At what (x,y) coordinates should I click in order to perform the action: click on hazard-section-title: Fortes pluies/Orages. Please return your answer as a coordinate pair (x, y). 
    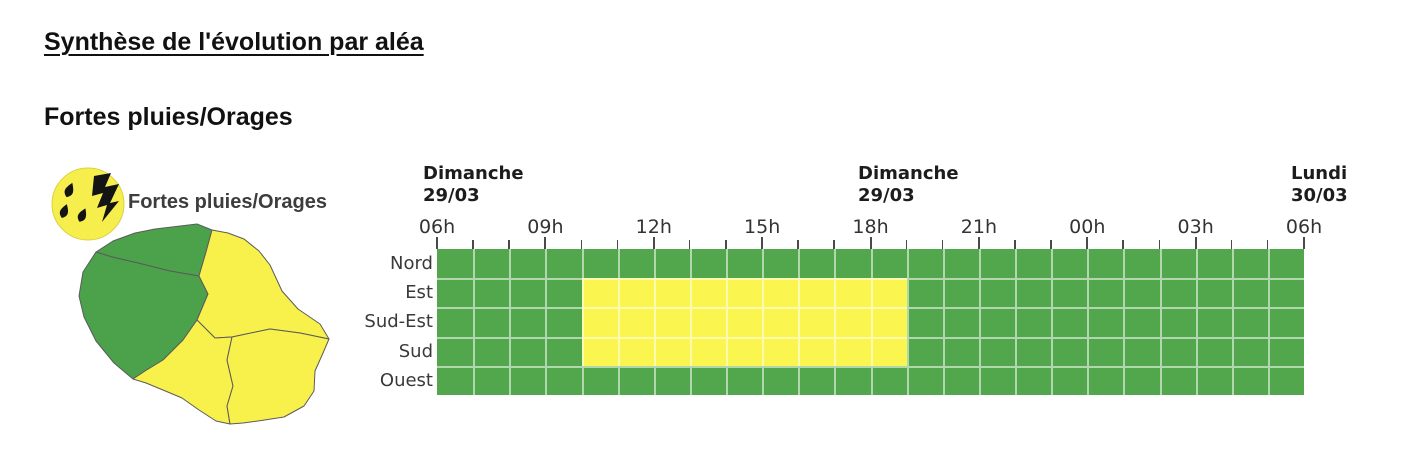
    Looking at the image, I should click on (168, 117).